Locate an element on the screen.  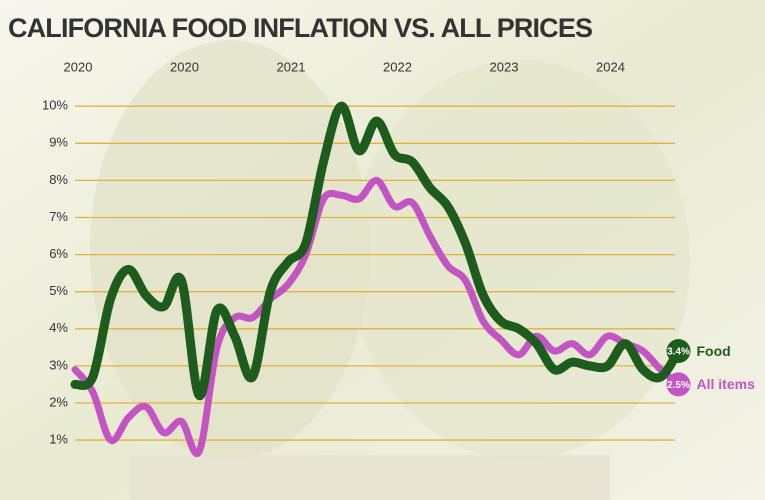
y-tick-label: 2% is located at coordinates (58, 401).